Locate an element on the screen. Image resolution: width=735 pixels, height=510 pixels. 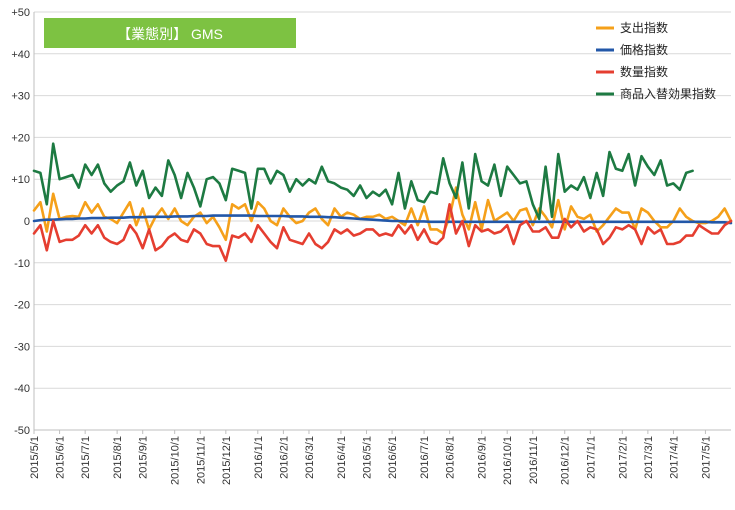
x-tick-label: 2017/3/1 is located at coordinates (649, 457).